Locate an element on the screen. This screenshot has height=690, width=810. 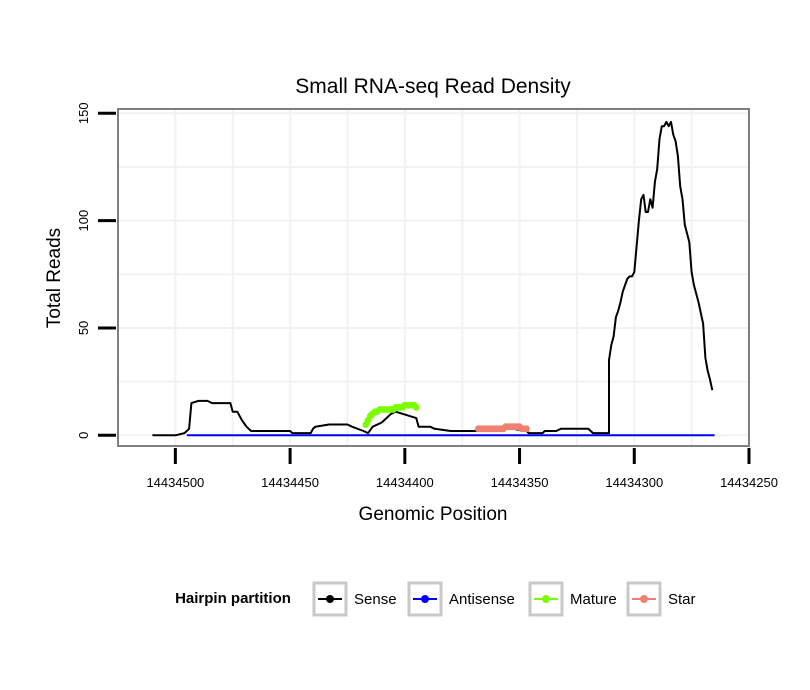
y-tick-label: 0 is located at coordinates (83, 435).